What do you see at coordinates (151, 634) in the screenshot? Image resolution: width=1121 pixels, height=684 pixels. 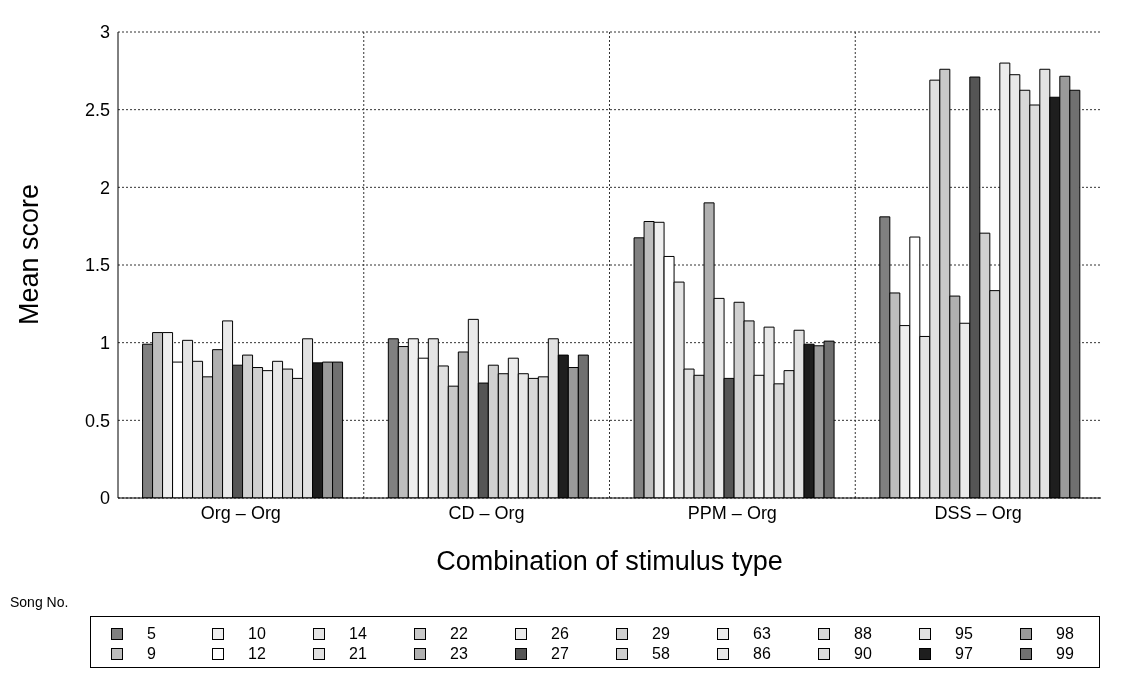 I see `legend-label: 5` at bounding box center [151, 634].